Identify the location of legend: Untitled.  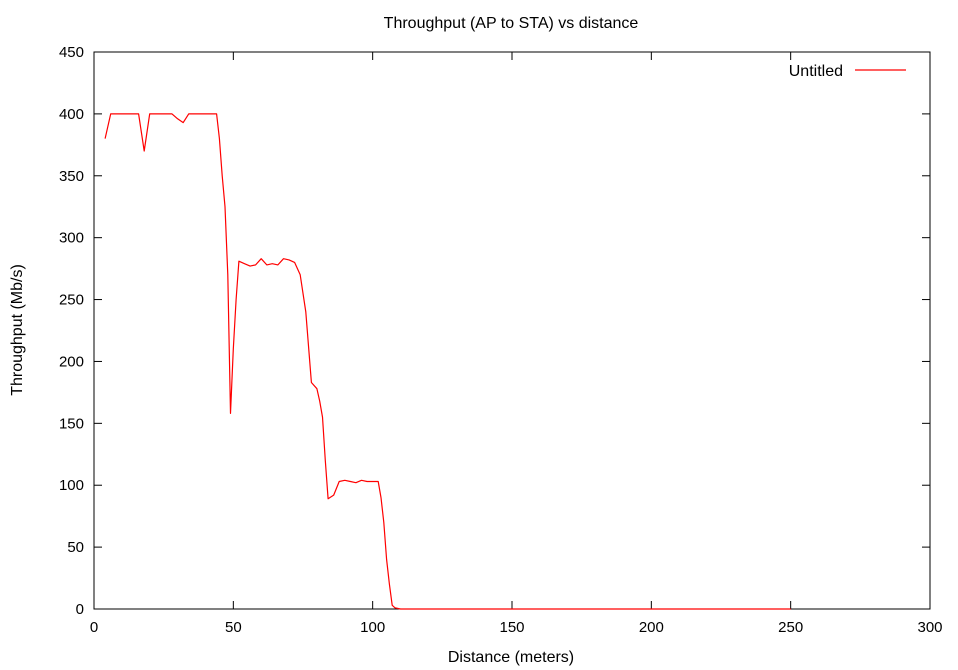
(847, 71).